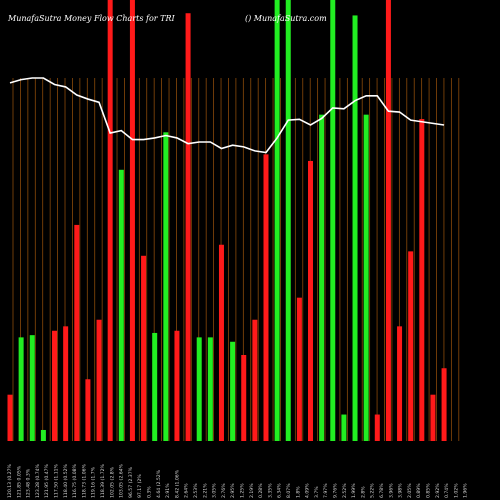  Describe the element at coordinates (373, 490) in the screenshot. I see `x-tick-label: 5.22%` at that location.